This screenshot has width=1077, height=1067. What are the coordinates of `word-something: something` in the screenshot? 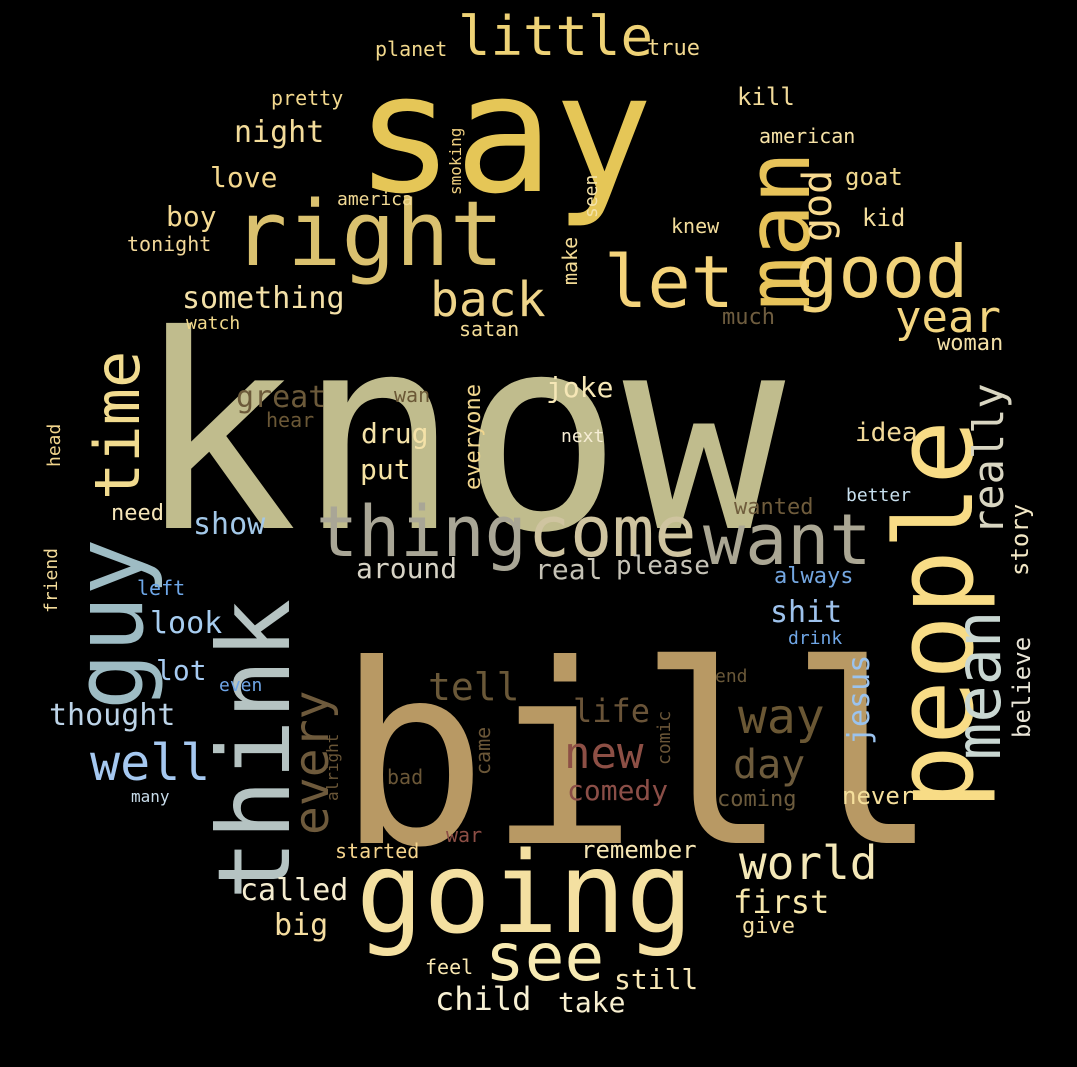 It's located at (263, 298).